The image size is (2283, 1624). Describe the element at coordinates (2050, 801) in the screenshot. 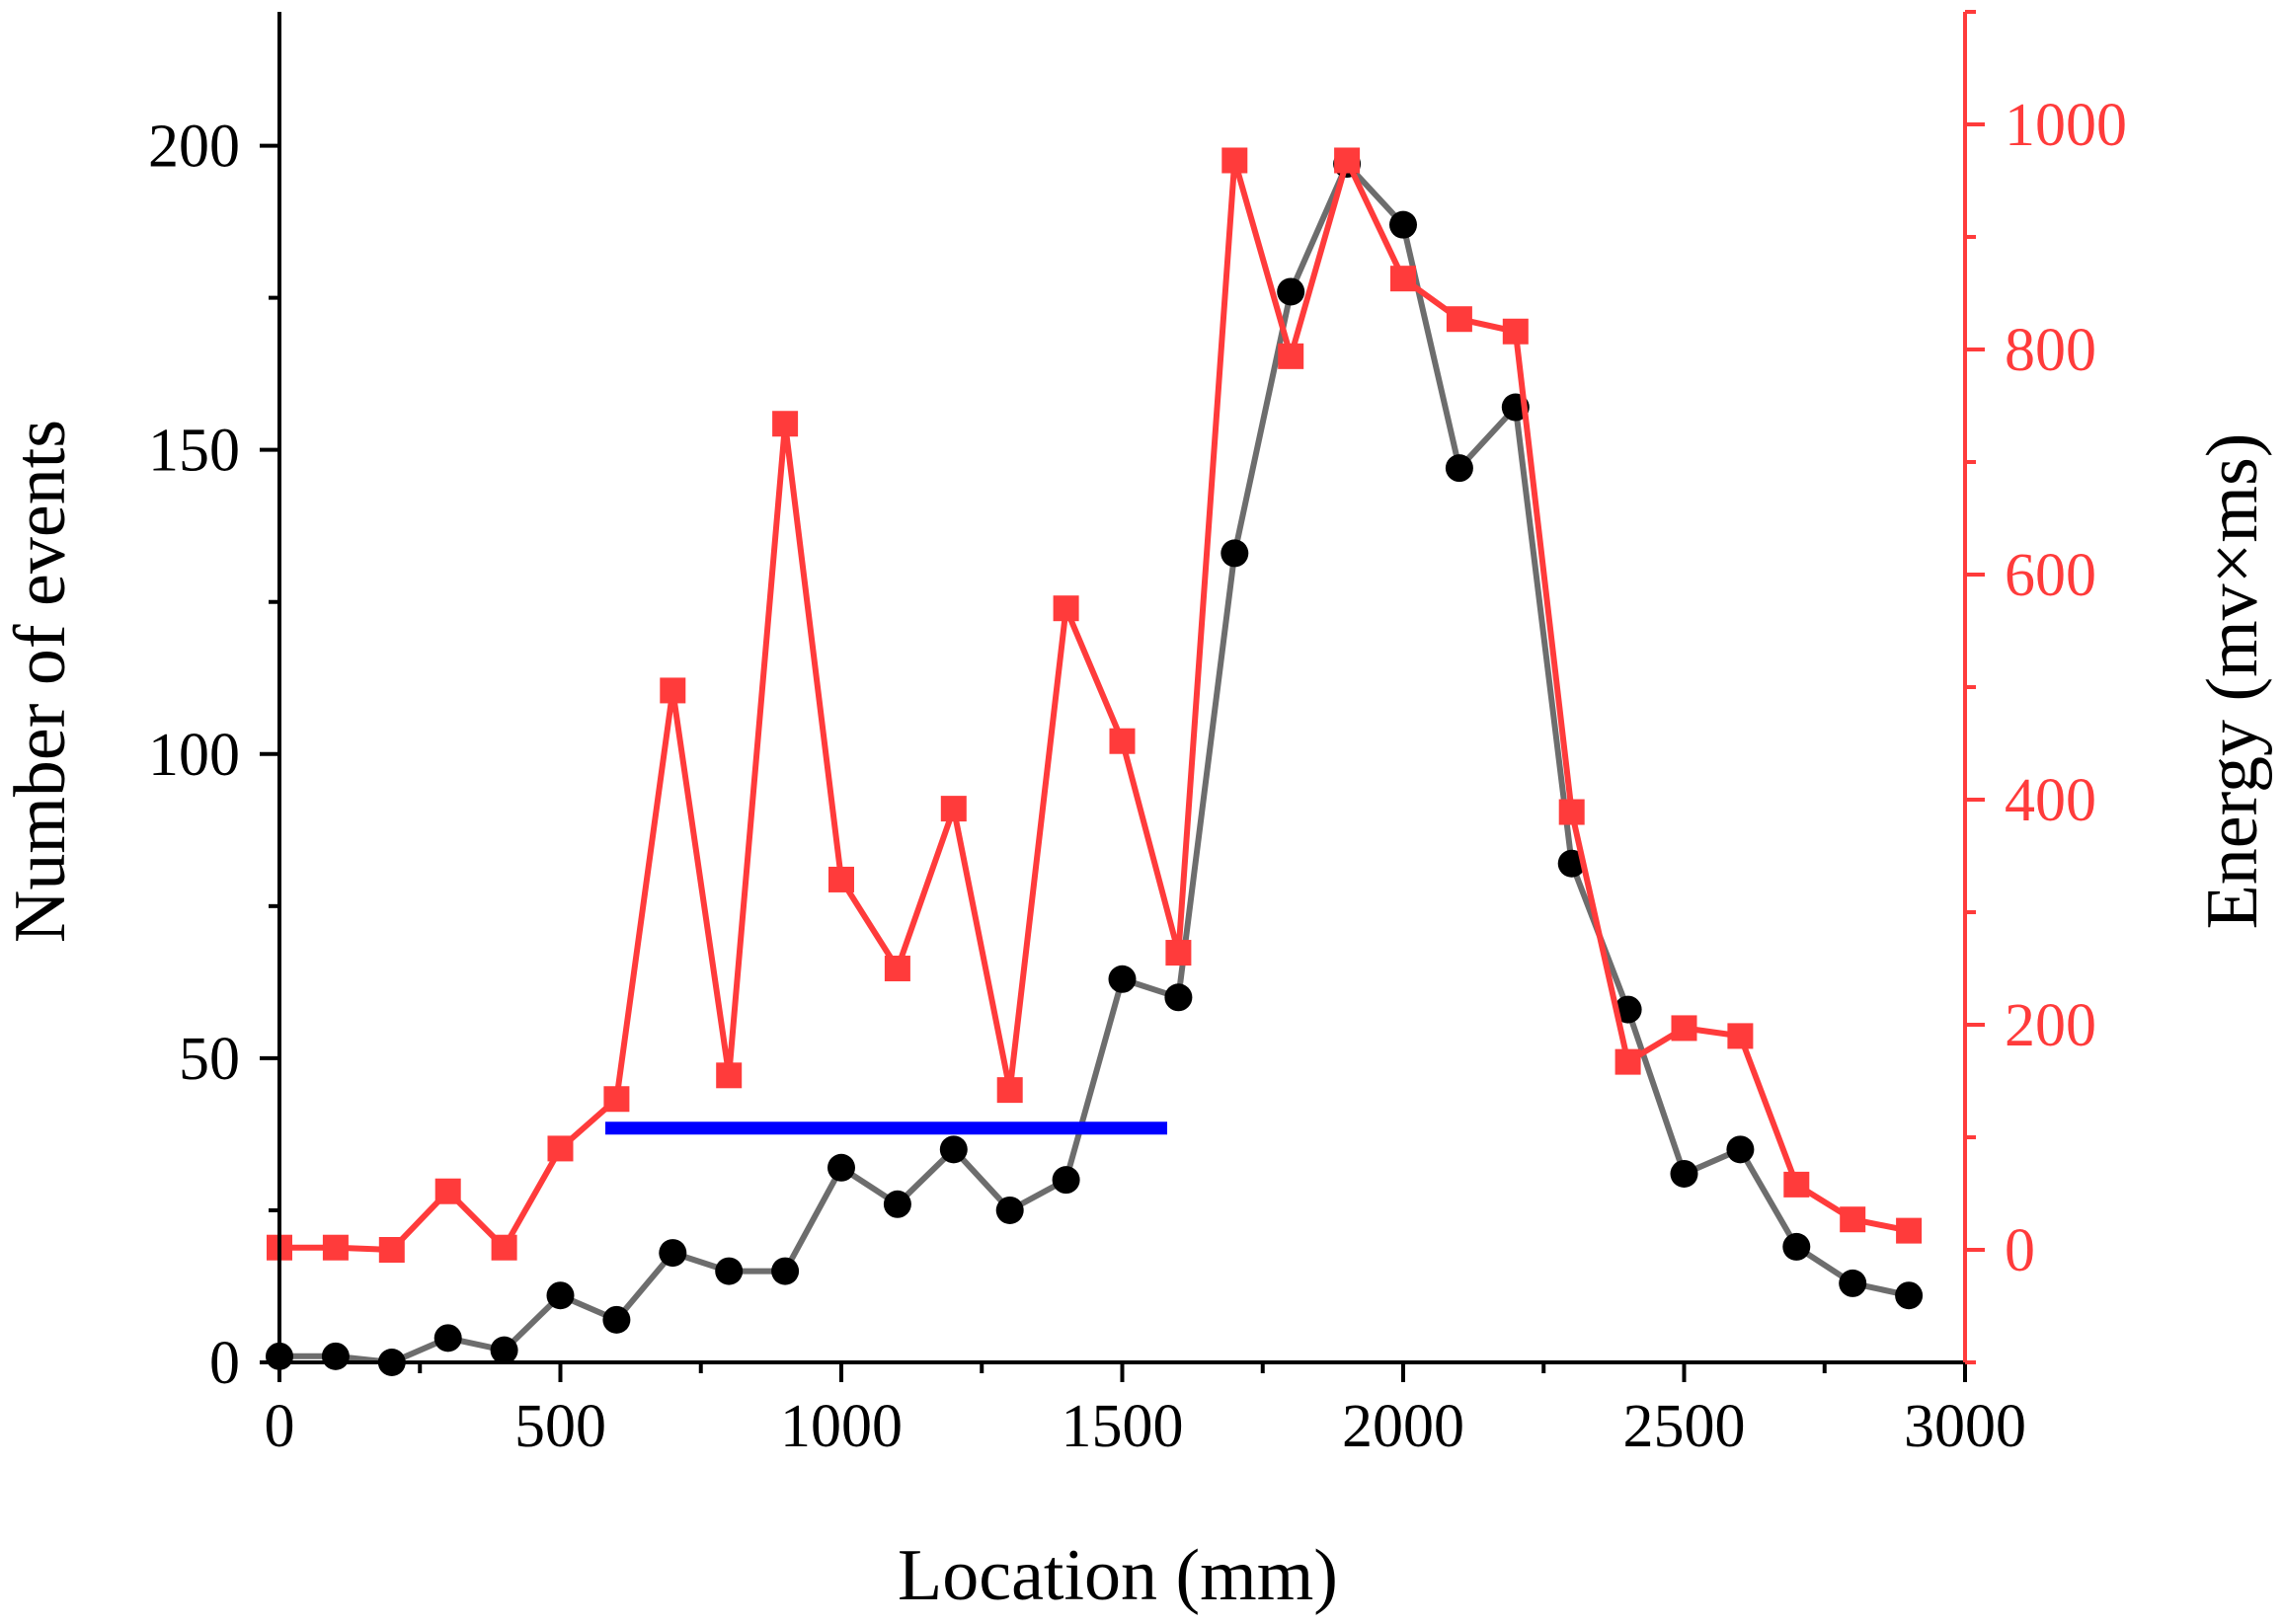

I see `y2-tick-label: 400` at that location.